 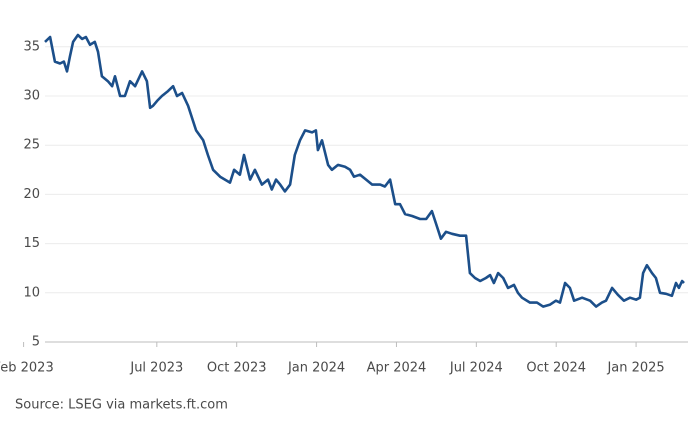 I want to click on source-note: Source: LSEG via markets.ft.com, so click(x=121, y=405).